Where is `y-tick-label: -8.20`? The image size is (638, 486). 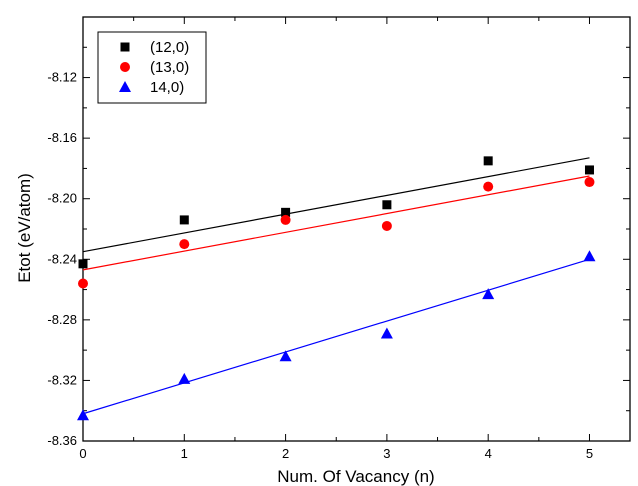 y-tick-label: -8.20 is located at coordinates (62, 198).